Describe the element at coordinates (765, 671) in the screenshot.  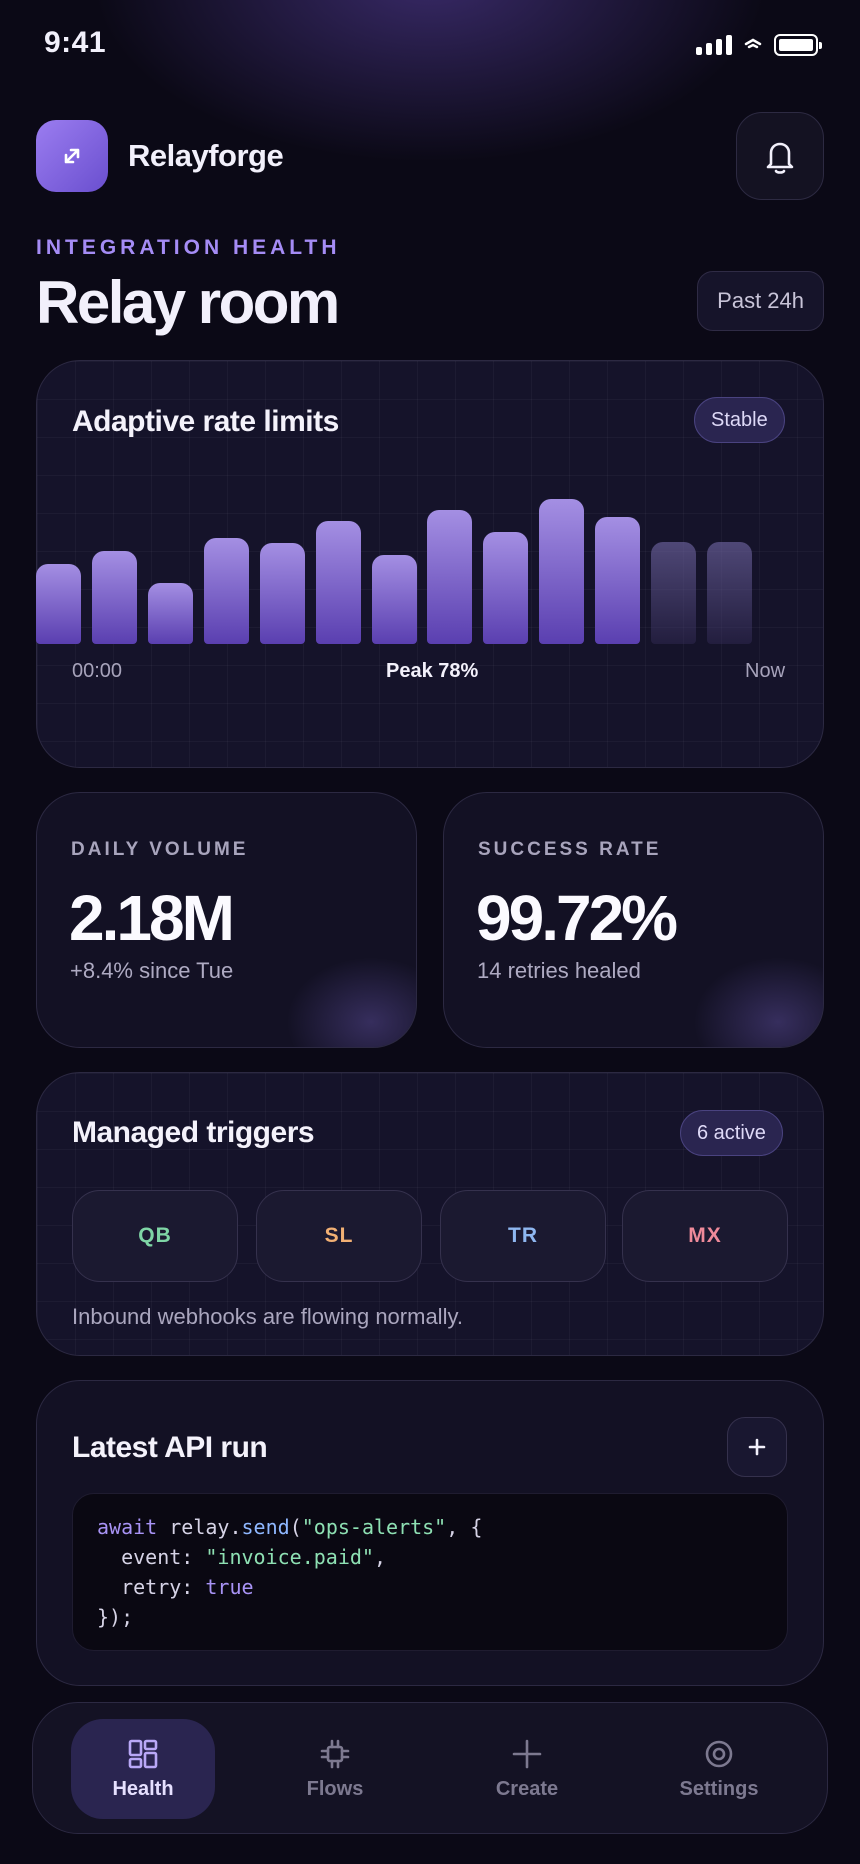
I see `chart-axis-end-label: Now` at that location.